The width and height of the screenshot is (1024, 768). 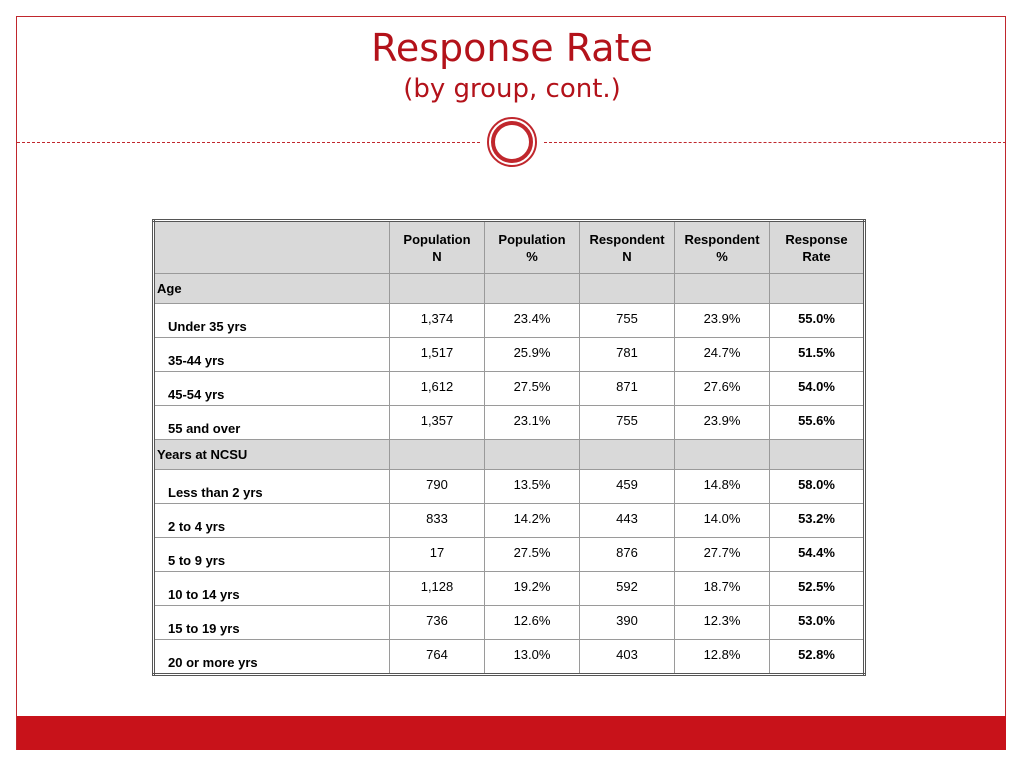 I want to click on cell-pop-pct: 23.1%, so click(x=532, y=422).